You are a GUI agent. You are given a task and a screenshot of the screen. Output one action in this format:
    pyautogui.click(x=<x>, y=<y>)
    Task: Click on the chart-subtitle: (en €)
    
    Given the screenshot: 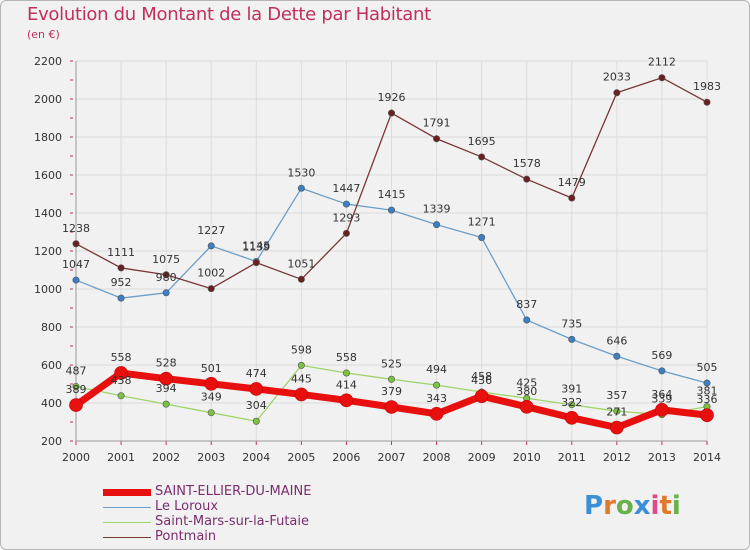 What is the action you would take?
    pyautogui.click(x=43, y=34)
    